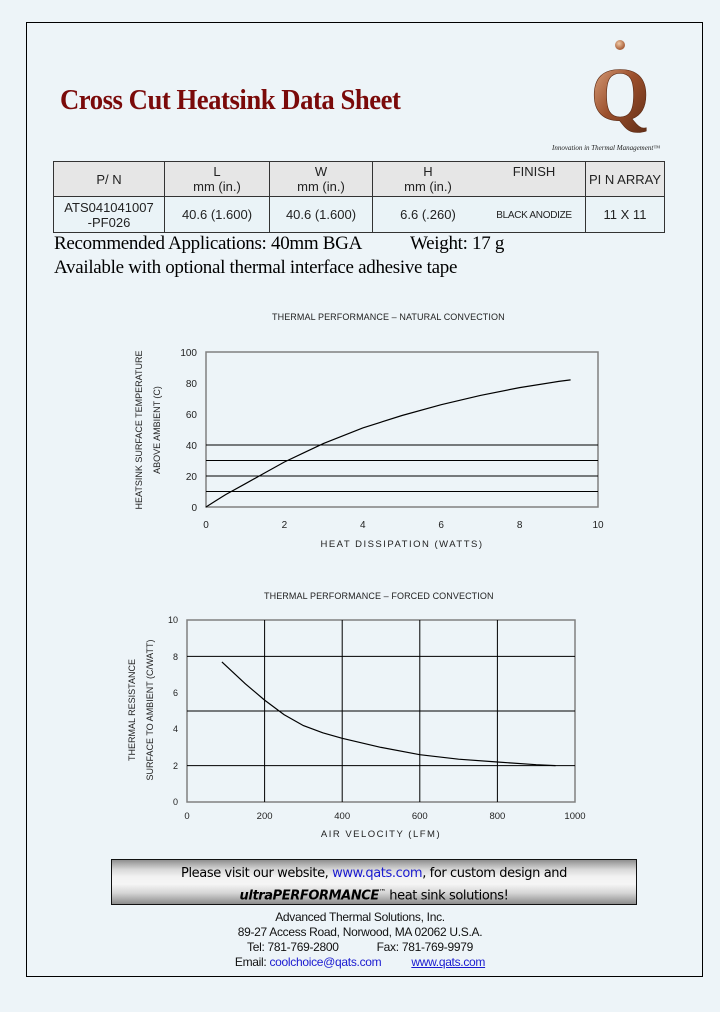  I want to click on svg-text: THERMAL RESISTANCE, so click(132, 710).